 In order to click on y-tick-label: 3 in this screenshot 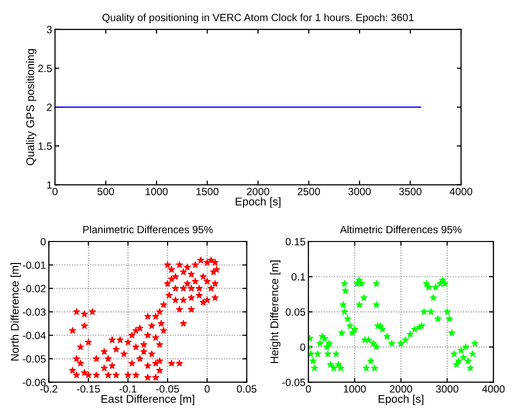, I will do `click(49, 30)`.